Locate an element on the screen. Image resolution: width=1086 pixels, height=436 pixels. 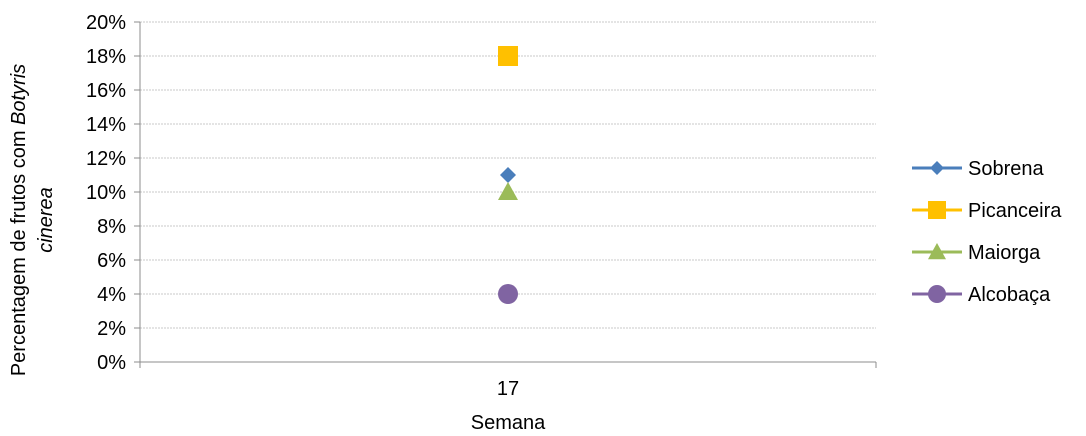
x-axis-title: Semana is located at coordinates (508, 423).